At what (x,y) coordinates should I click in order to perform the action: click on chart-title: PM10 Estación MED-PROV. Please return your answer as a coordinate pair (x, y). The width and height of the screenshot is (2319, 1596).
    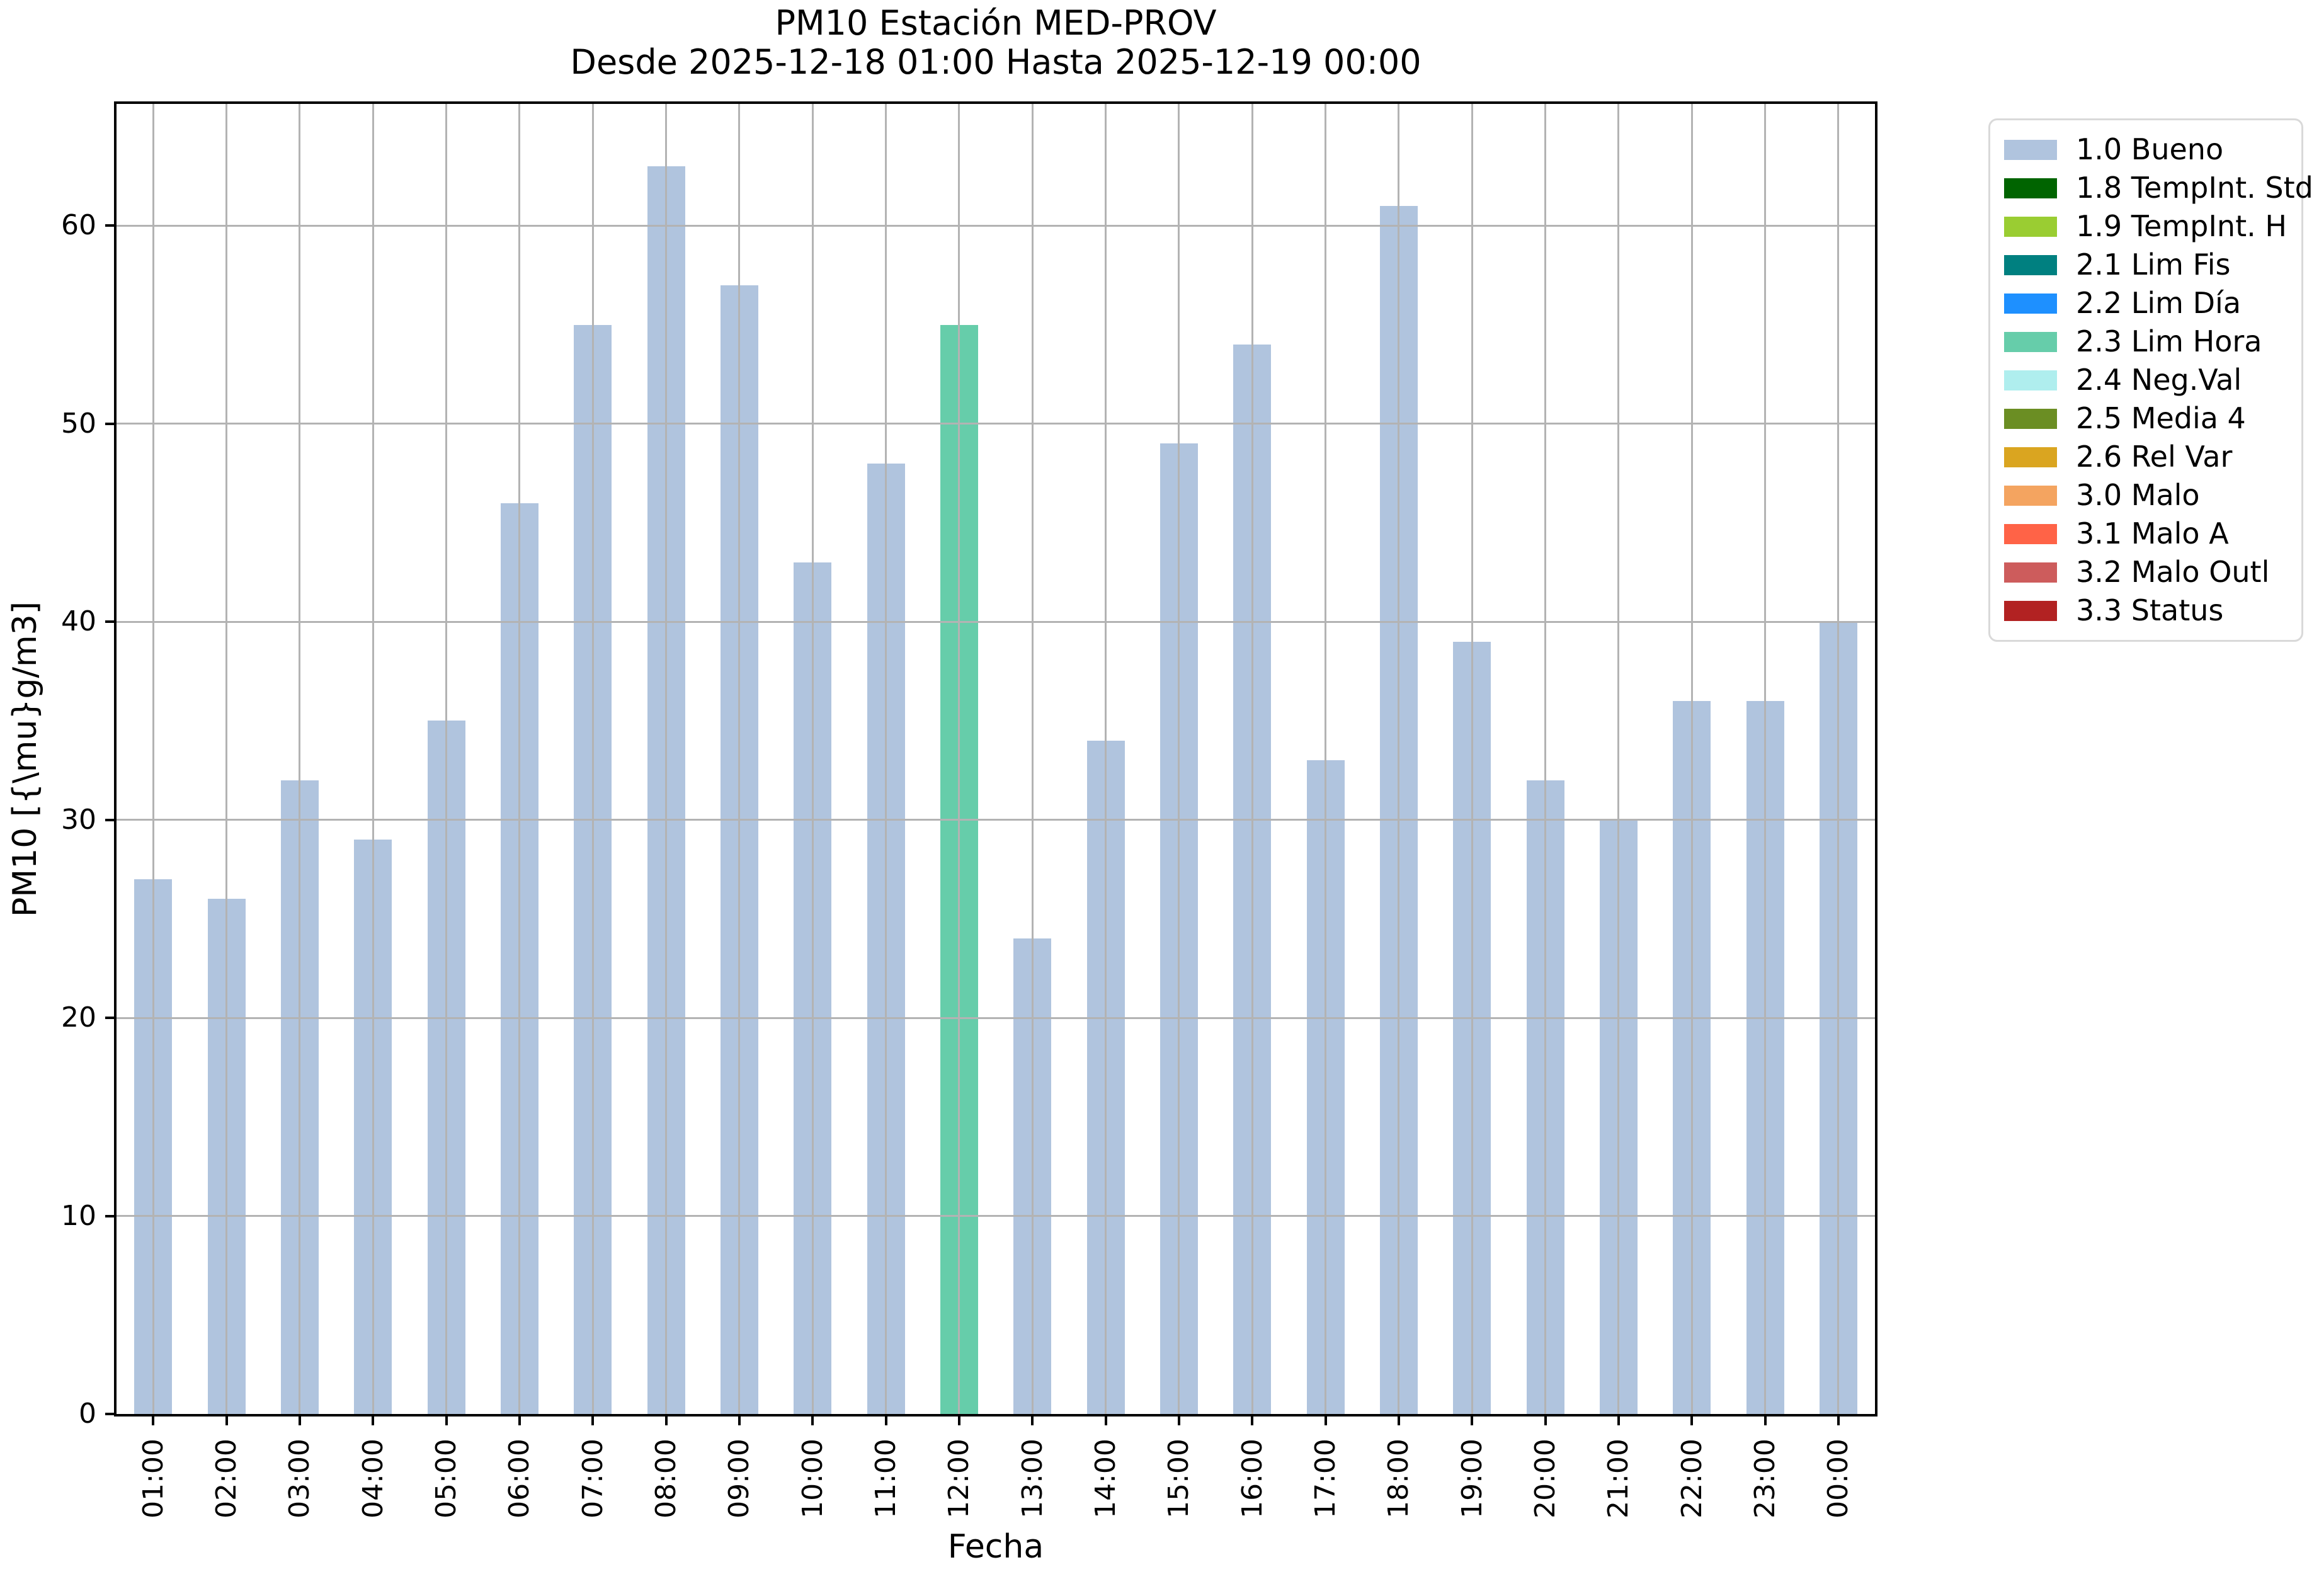
    Looking at the image, I should click on (996, 23).